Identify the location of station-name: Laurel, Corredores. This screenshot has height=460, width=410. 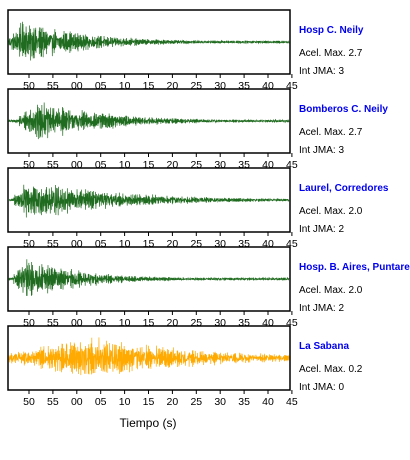
(344, 188).